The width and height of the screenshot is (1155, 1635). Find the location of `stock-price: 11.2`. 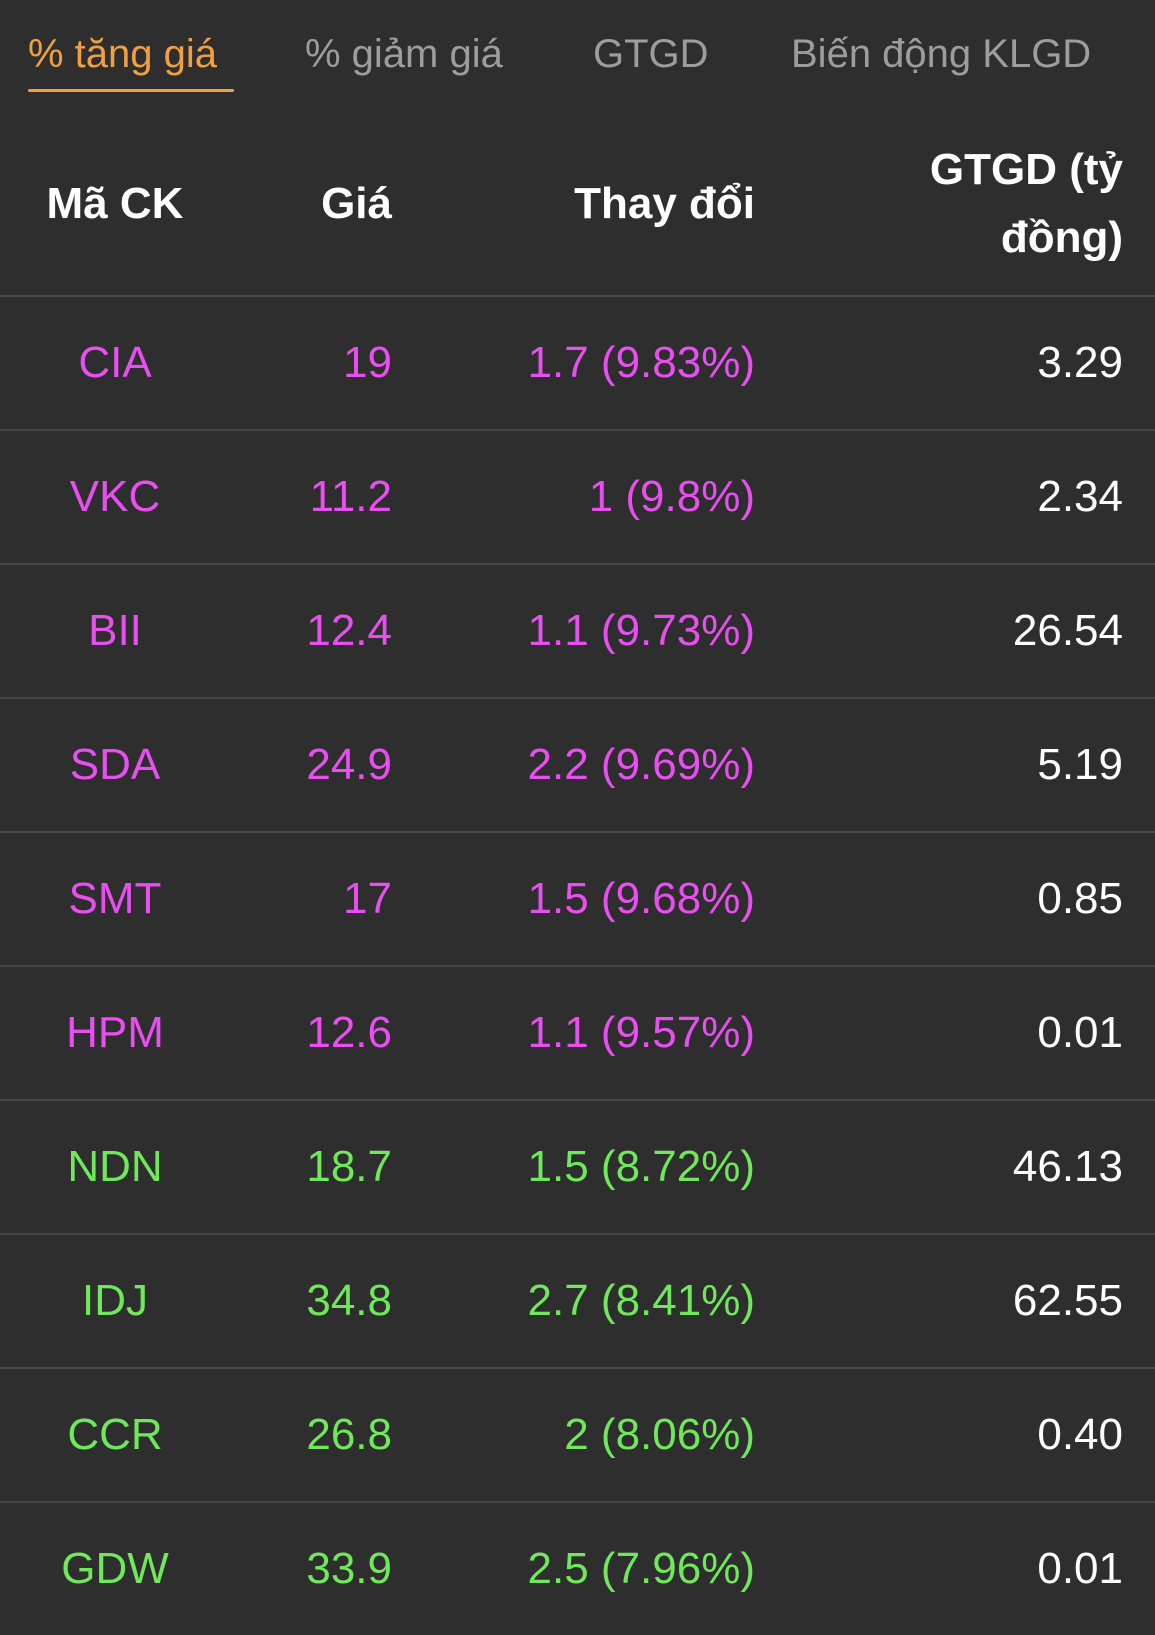

stock-price: 11.2 is located at coordinates (311, 497).